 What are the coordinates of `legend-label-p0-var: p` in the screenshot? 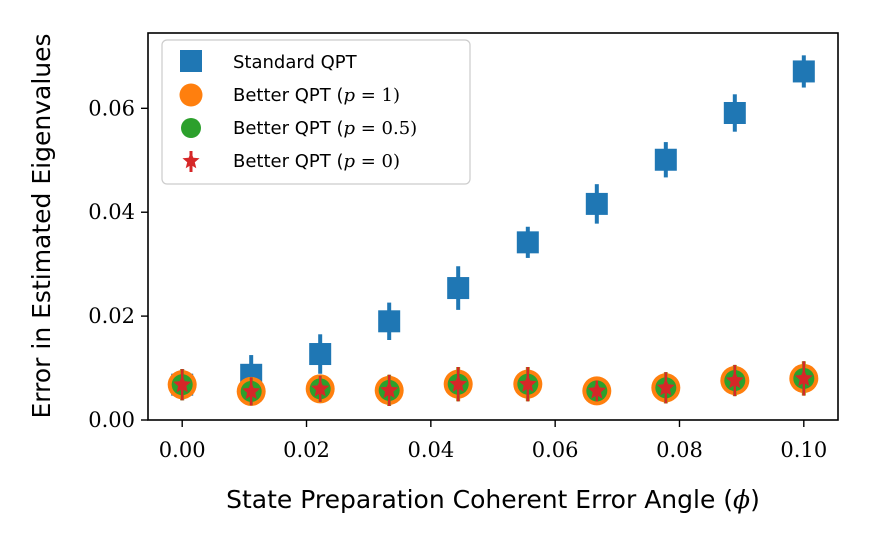 It's located at (350, 161).